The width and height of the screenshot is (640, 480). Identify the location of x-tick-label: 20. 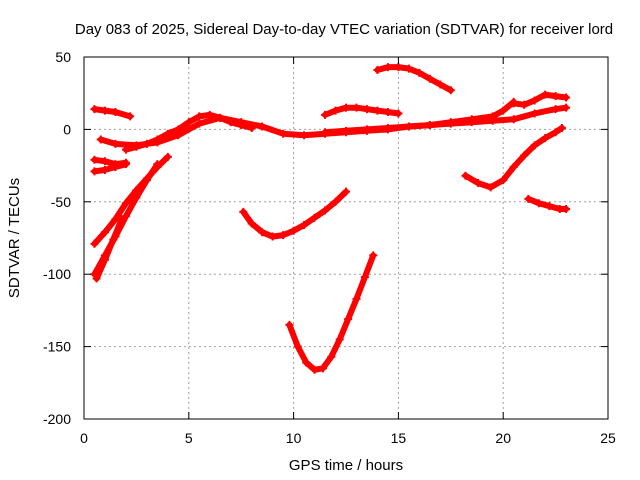
(503, 438).